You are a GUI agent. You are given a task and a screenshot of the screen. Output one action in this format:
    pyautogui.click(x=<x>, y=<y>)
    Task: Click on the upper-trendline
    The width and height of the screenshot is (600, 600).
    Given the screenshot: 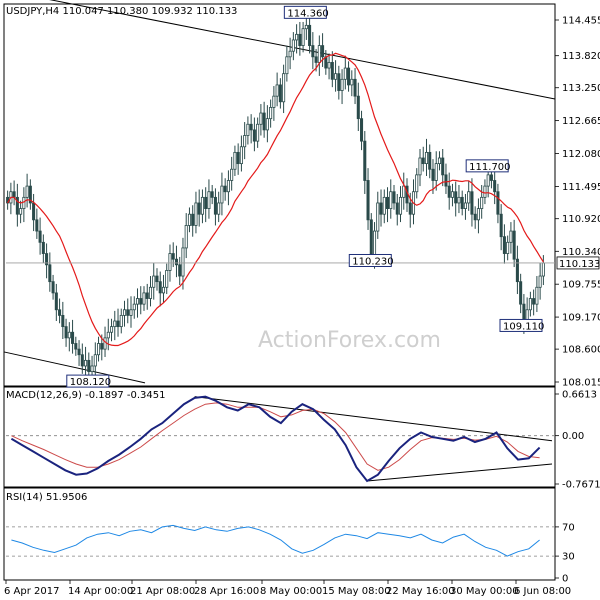 What is the action you would take?
    pyautogui.click(x=302, y=50)
    